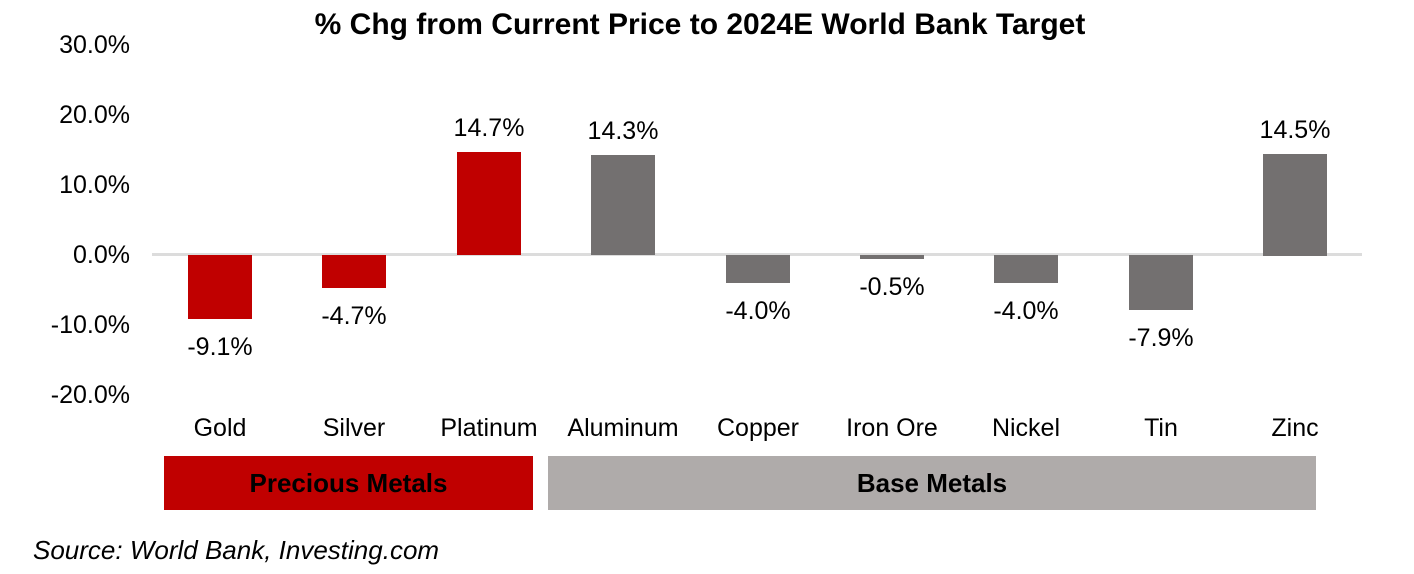  What do you see at coordinates (90, 325) in the screenshot?
I see `y-tick--10.0%: -10.0%` at bounding box center [90, 325].